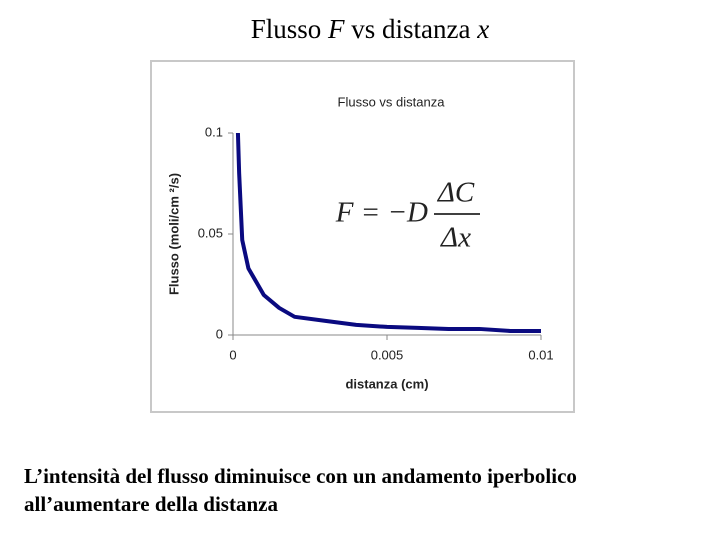 The width and height of the screenshot is (720, 540). I want to click on x-axis-label: distanza (cm), so click(386, 383).